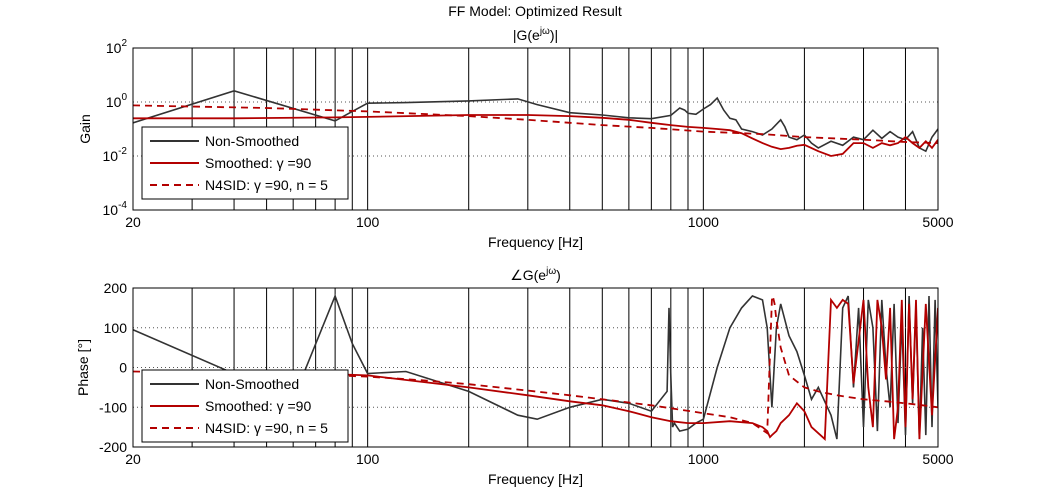 This screenshot has width=1037, height=504. Describe the element at coordinates (124, 43) in the screenshot. I see `y-tick-exponent: 2` at that location.